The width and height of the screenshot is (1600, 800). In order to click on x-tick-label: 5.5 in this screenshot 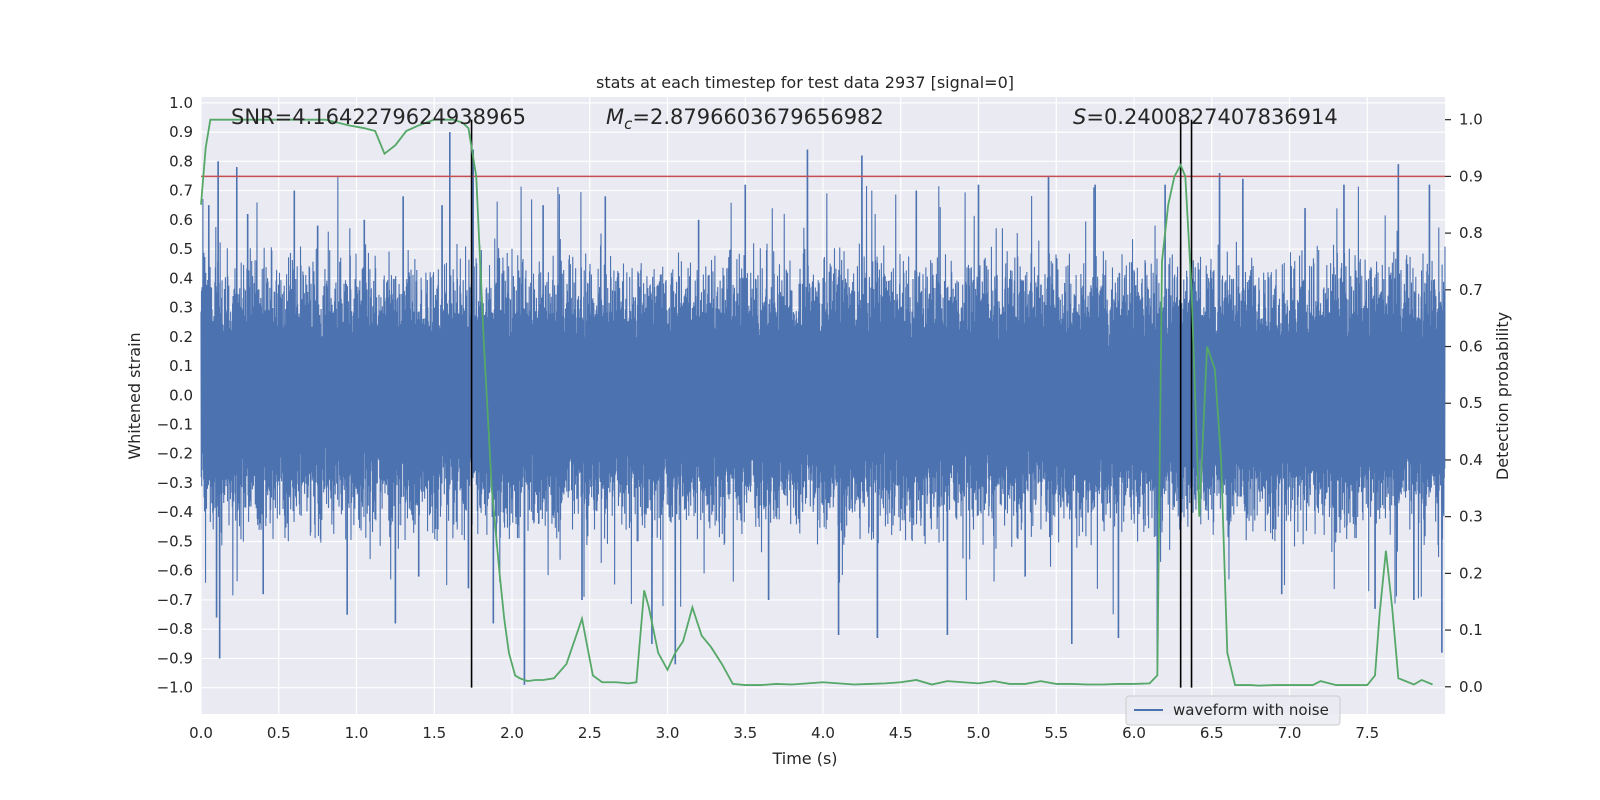, I will do `click(1056, 733)`.